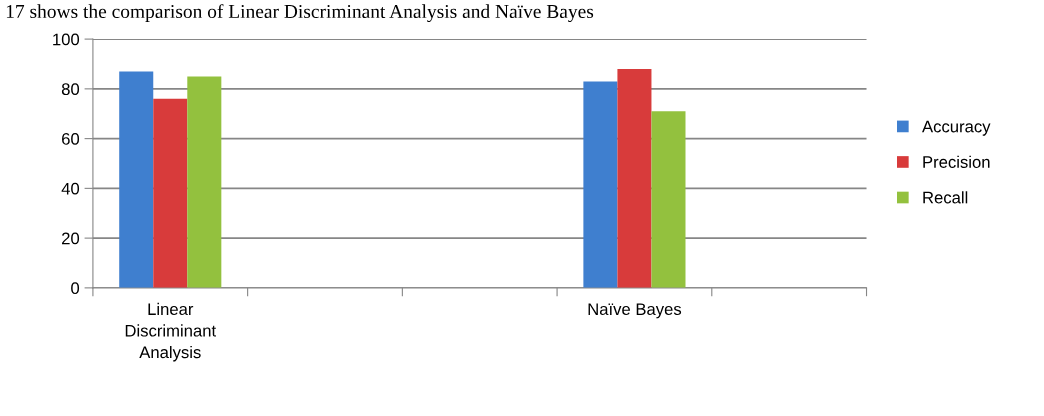 Image resolution: width=1044 pixels, height=416 pixels. What do you see at coordinates (71, 238) in the screenshot?
I see `y-tick-label: 20` at bounding box center [71, 238].